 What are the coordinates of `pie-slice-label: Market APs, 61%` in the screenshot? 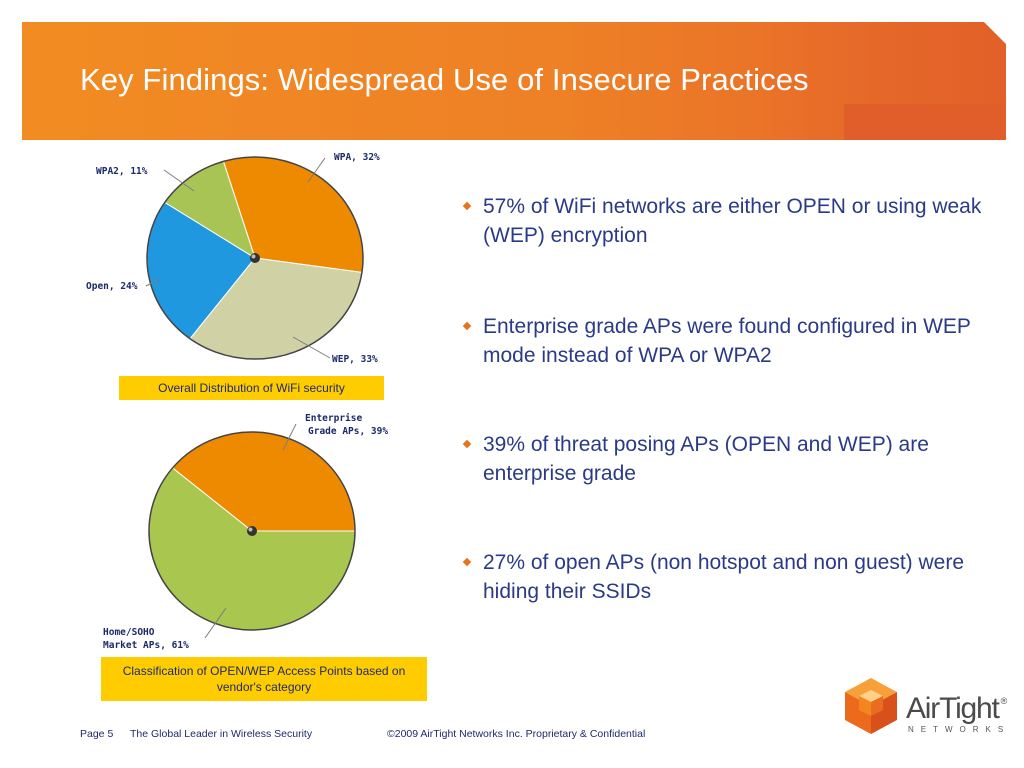 It's located at (146, 645).